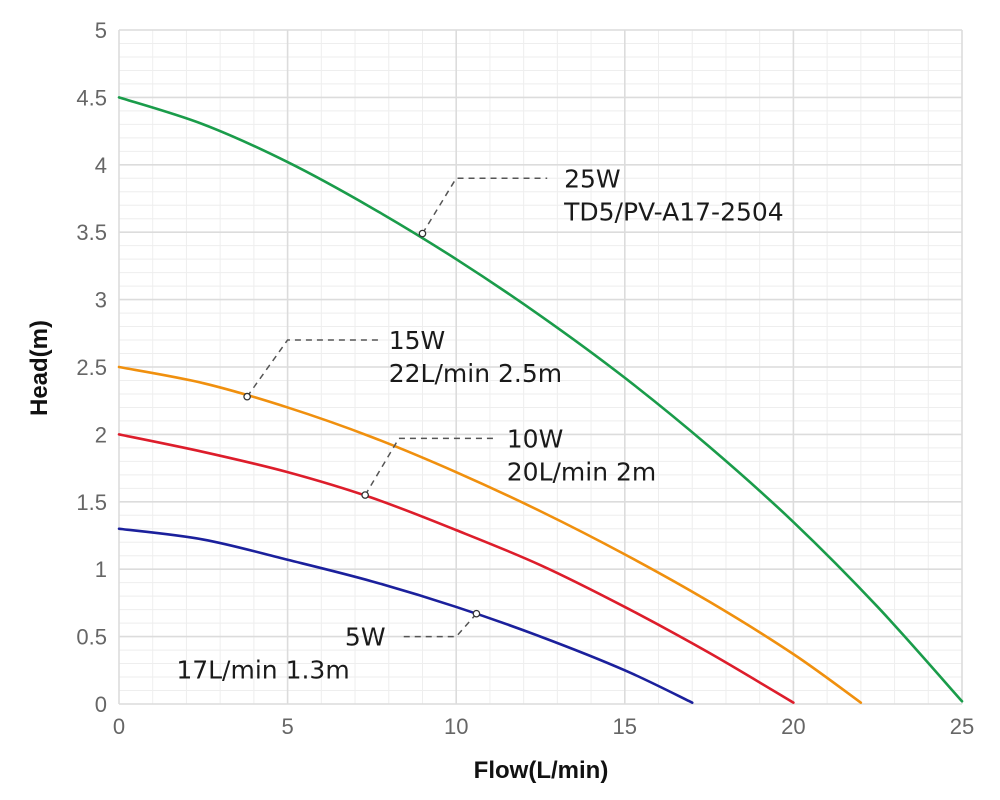 The height and width of the screenshot is (800, 1000). What do you see at coordinates (39, 368) in the screenshot?
I see `y-axis-title: Head(m)` at bounding box center [39, 368].